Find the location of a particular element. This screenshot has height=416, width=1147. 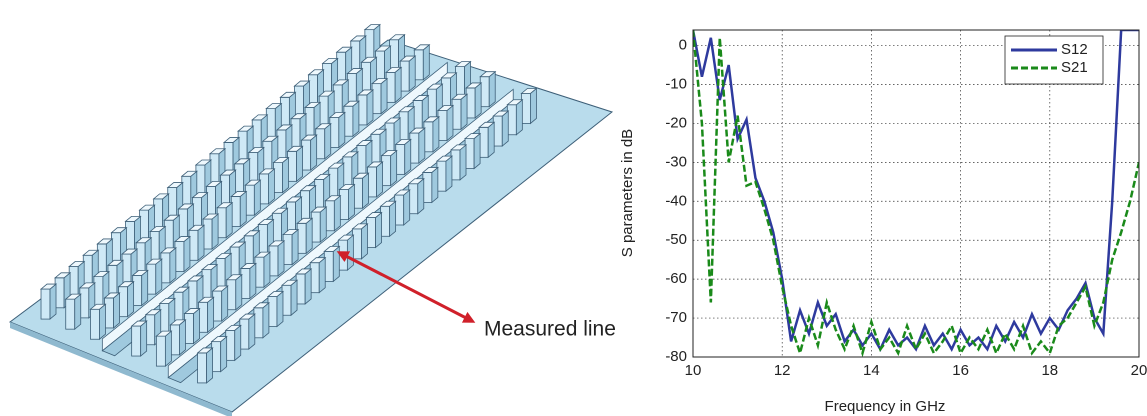

measured-arrow is located at coordinates (406, 287).